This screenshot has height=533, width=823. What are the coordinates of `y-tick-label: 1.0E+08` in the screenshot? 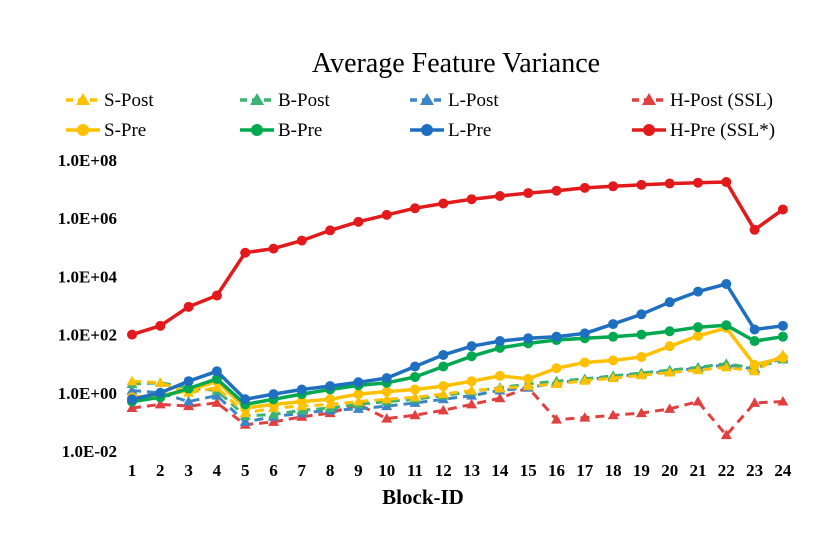 It's located at (87, 160).